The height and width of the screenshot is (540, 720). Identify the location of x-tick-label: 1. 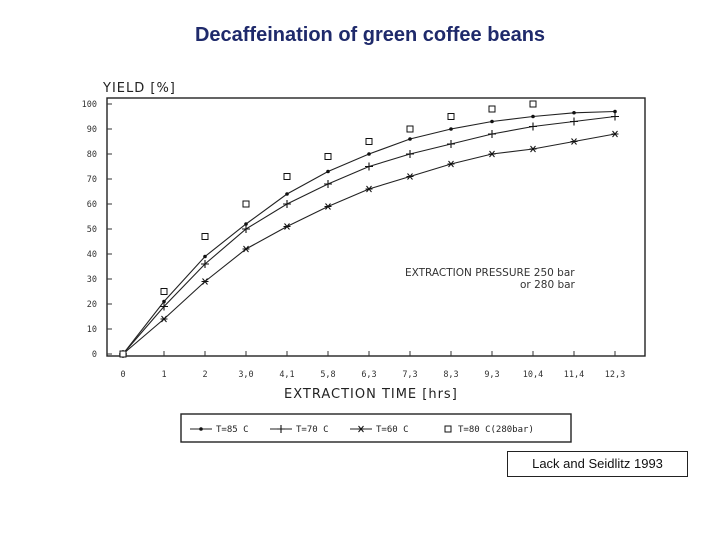
(163, 375).